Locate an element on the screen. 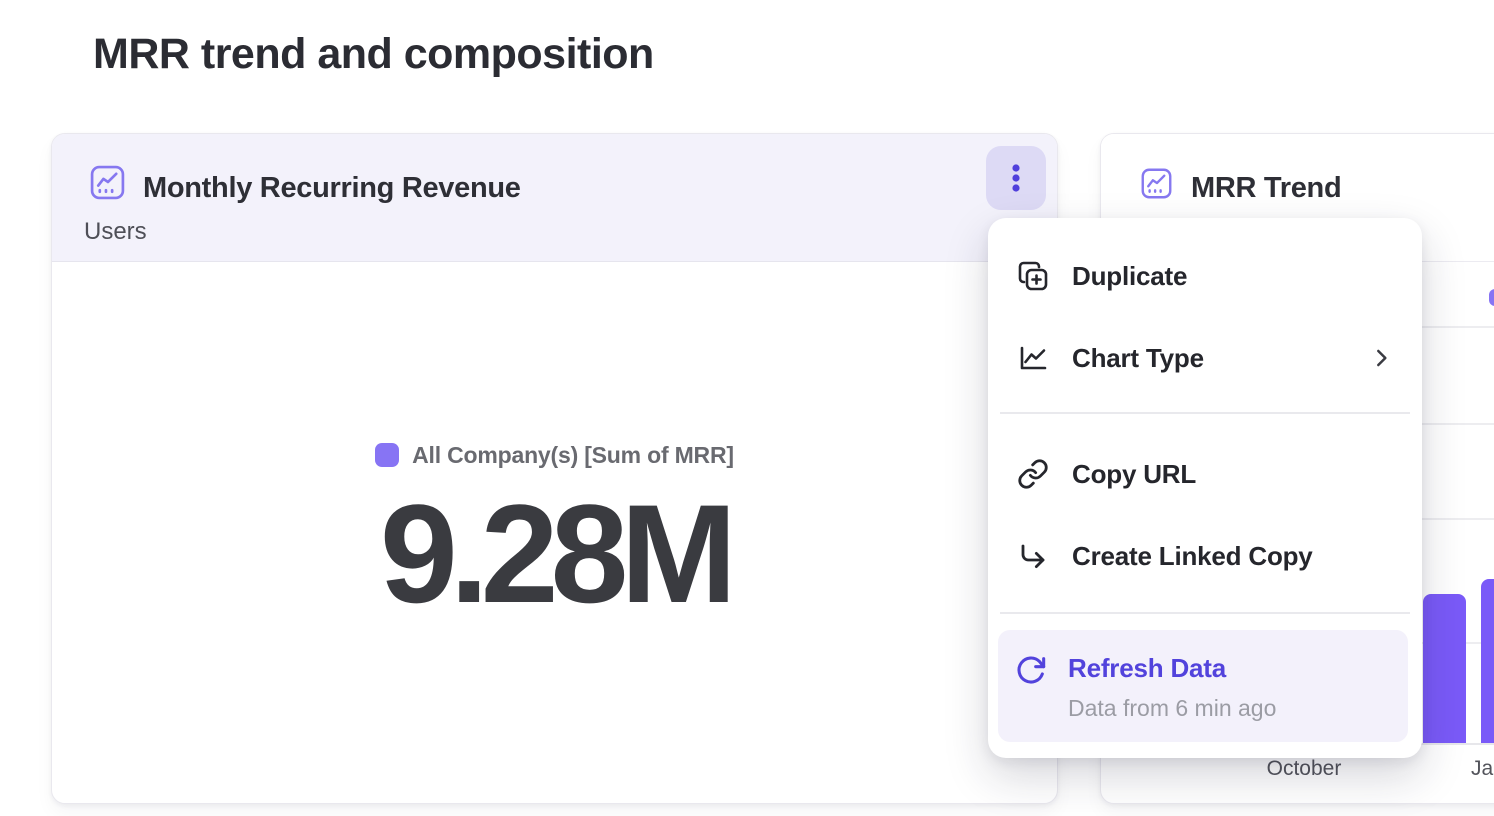  kebab-menu-button is located at coordinates (1016, 178).